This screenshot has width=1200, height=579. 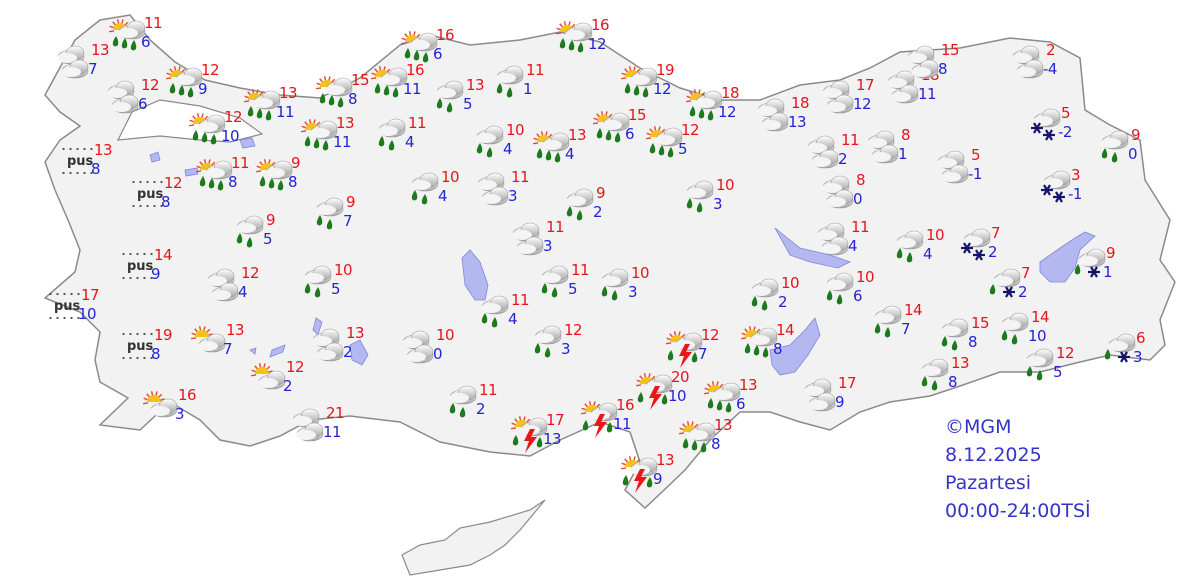 I want to click on station-forecast: 13 7, so click(x=90, y=65).